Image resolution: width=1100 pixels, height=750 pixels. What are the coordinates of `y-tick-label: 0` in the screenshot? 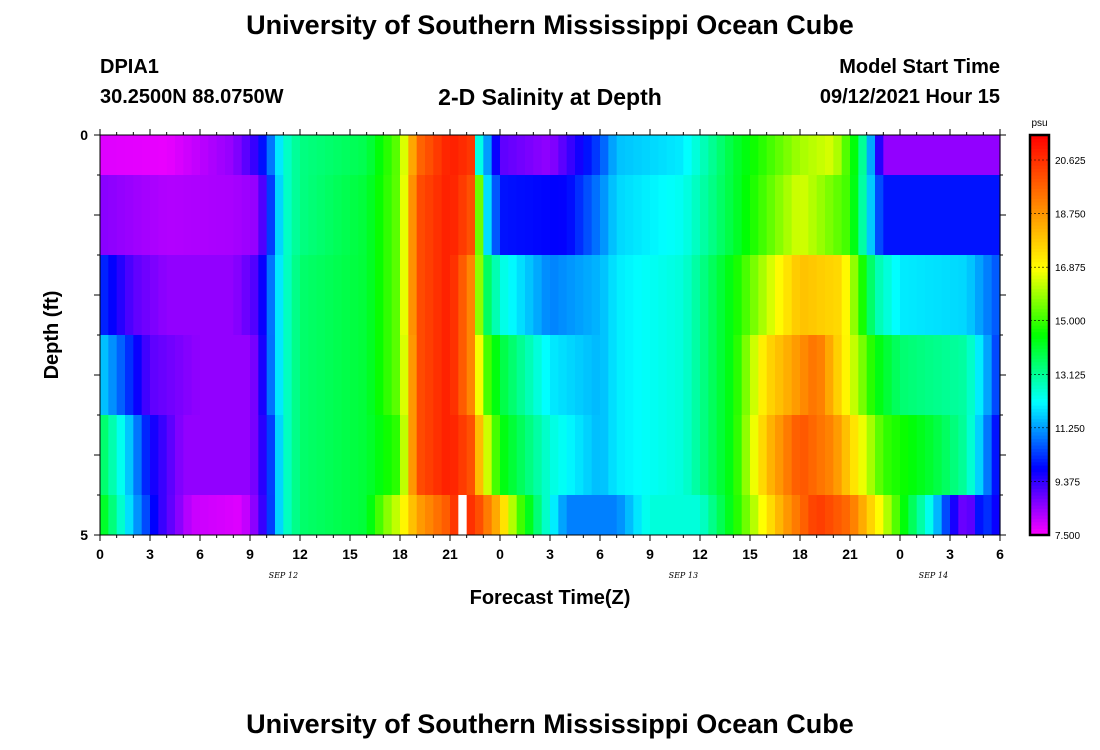 It's located at (84, 135).